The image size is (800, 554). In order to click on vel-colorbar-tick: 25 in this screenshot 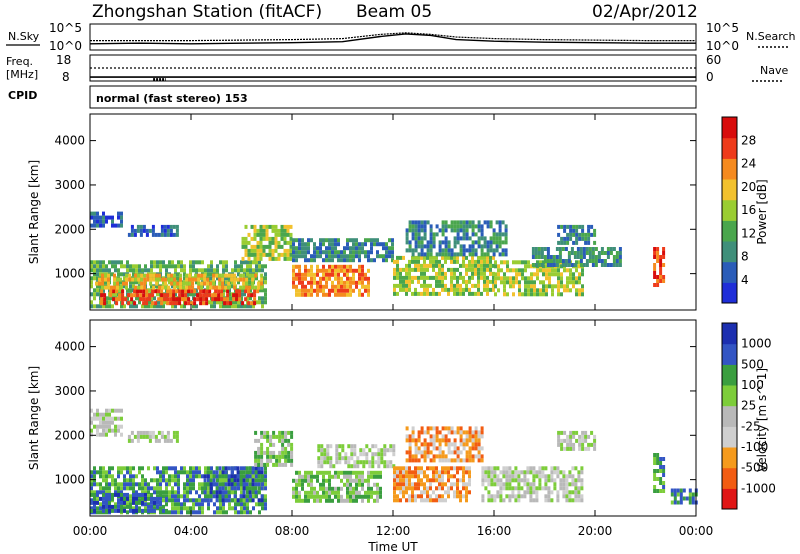, I will do `click(748, 406)`.